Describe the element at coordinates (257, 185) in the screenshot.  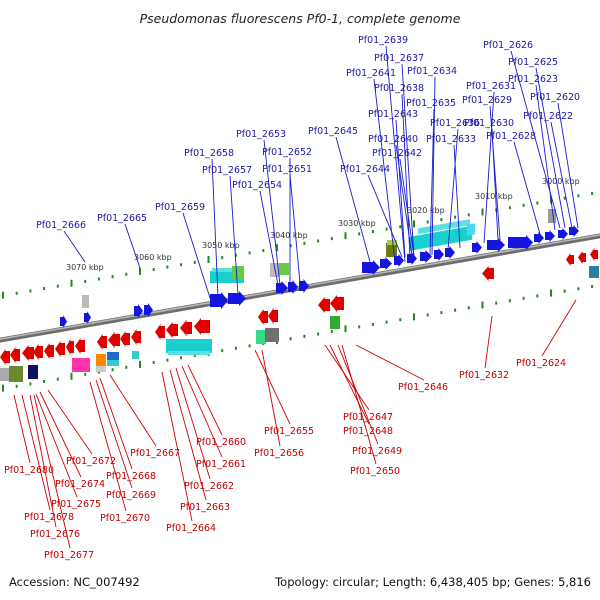
I see `forward-gene-label: Pf01_2654` at that location.